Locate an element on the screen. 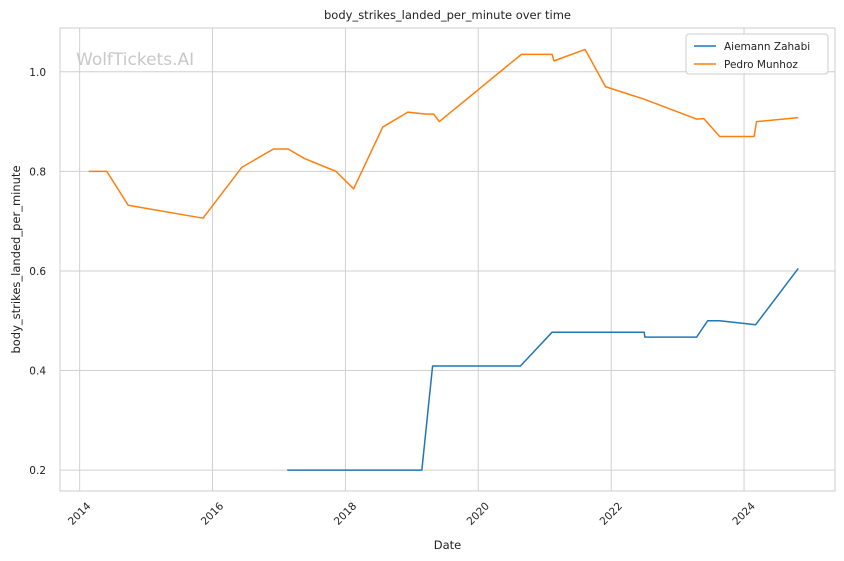 The height and width of the screenshot is (561, 844). chart-title: body_strikes_landed_per_minute over time is located at coordinates (447, 15).